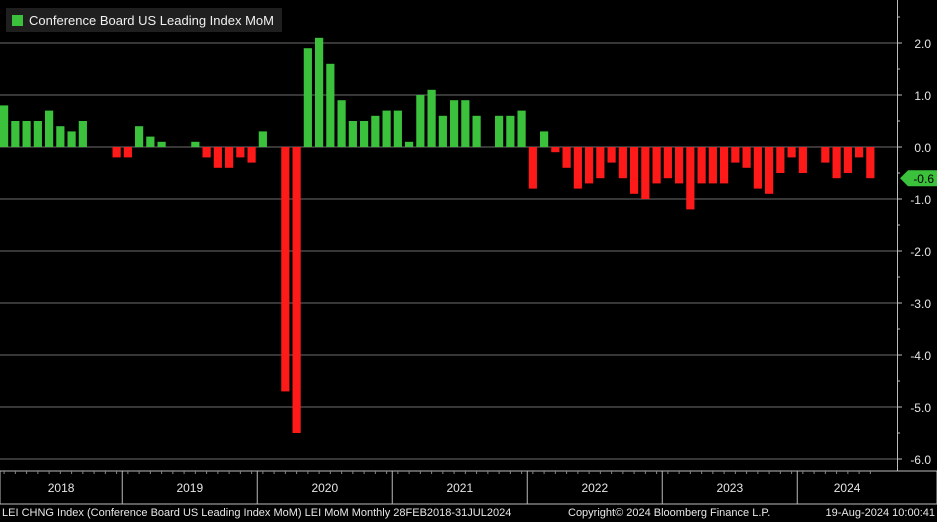 The image size is (937, 522). Describe the element at coordinates (922, 96) in the screenshot. I see `y-tick-label: 1.0` at that location.